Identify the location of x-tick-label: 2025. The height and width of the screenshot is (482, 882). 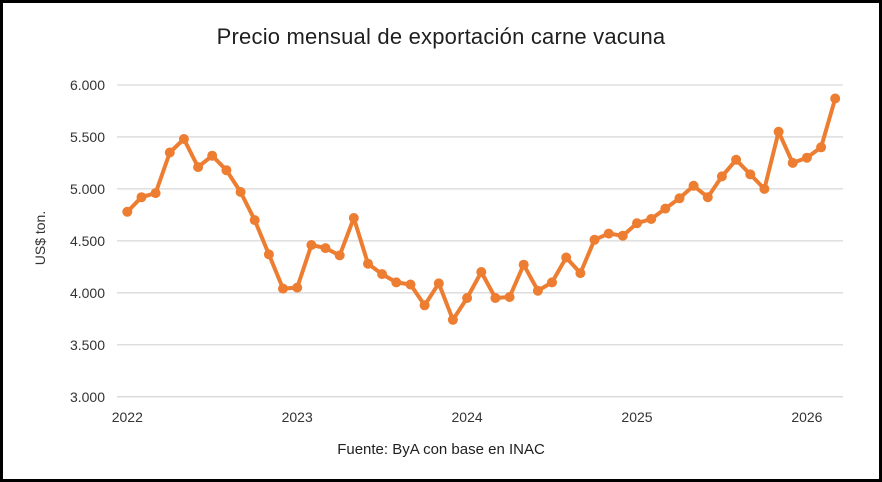
(637, 417).